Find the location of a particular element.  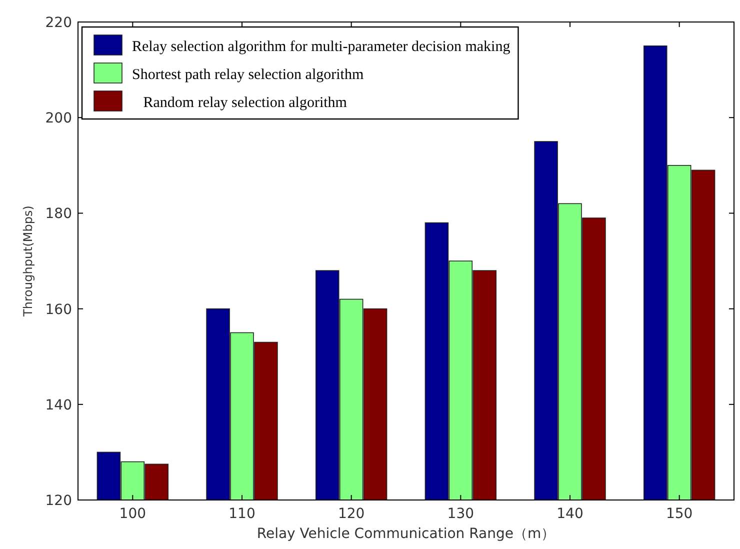

y-tick-label: 140 is located at coordinates (58, 405).